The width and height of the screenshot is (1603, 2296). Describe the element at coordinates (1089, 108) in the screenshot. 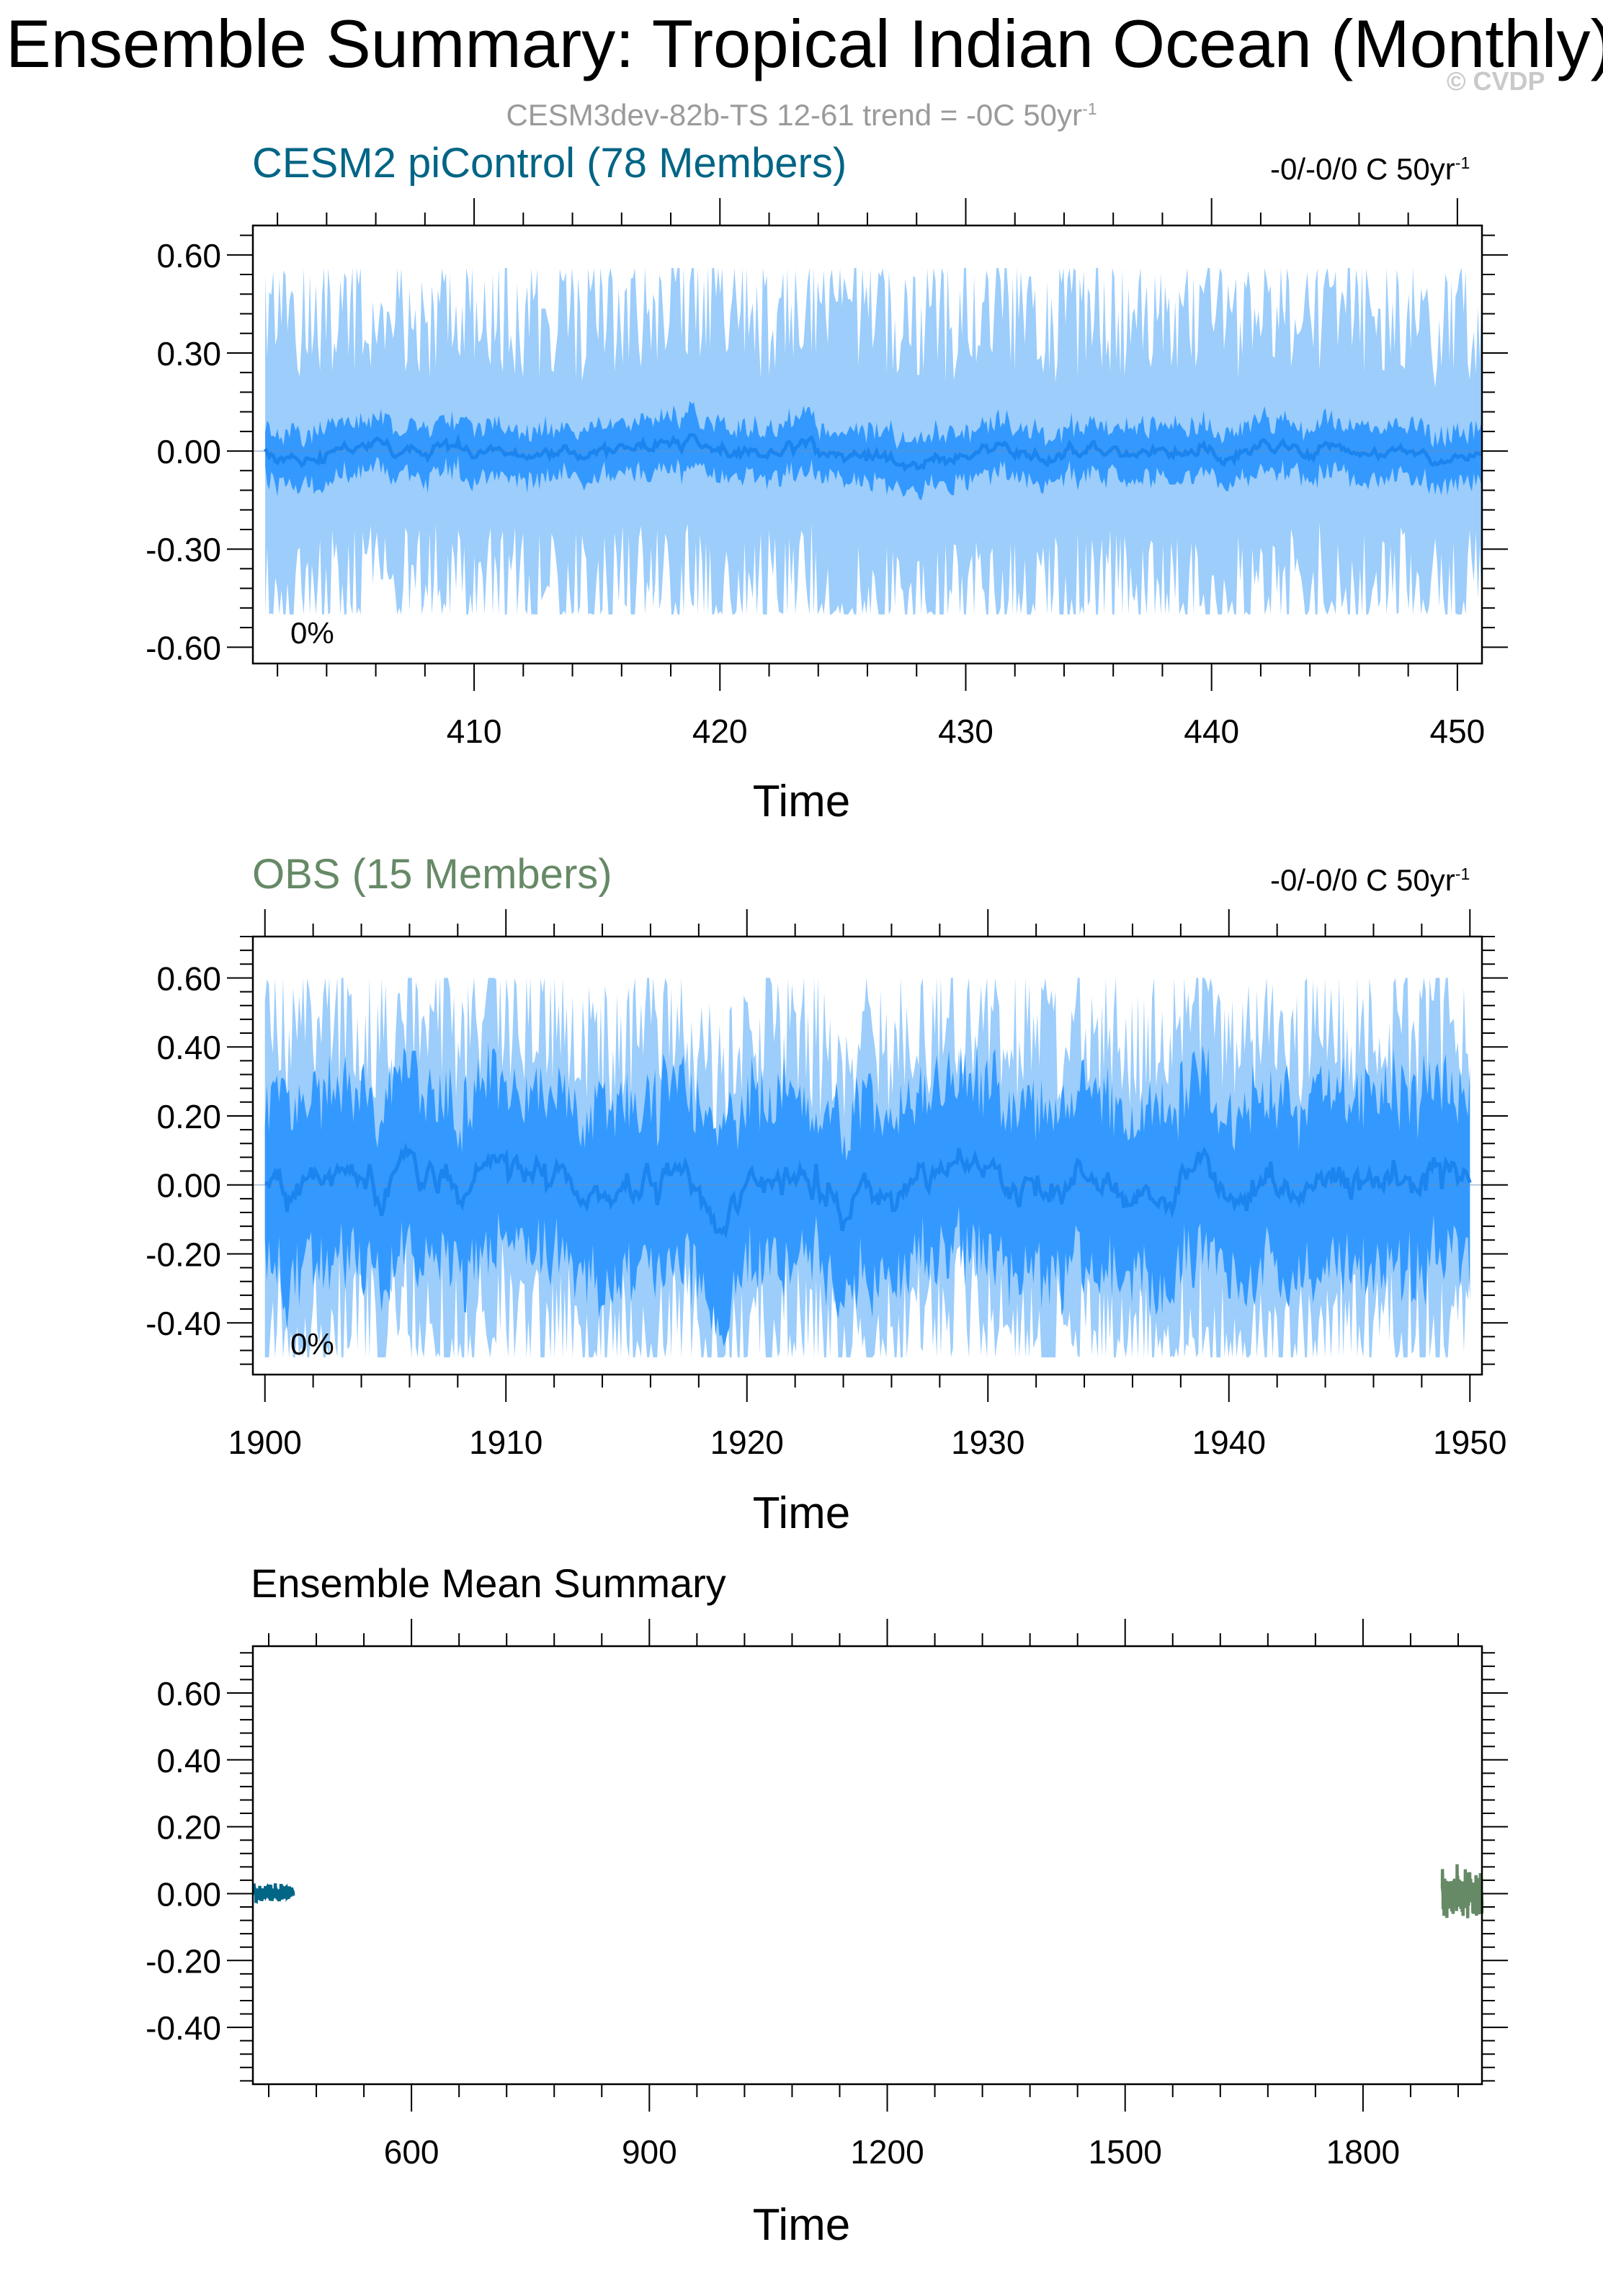

I see `subtitle-exponent: -1` at that location.